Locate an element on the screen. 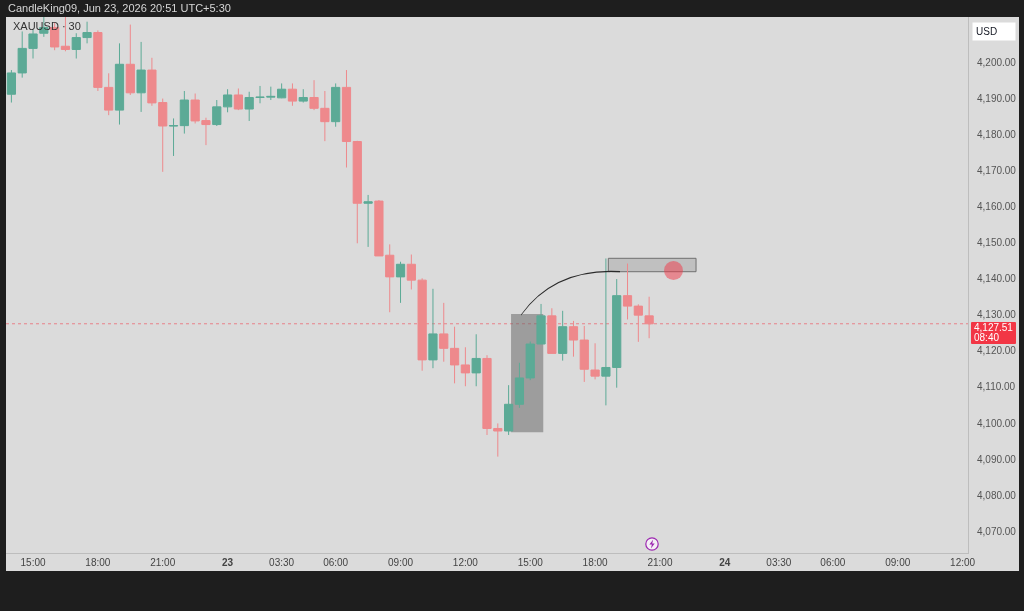 This screenshot has width=1024, height=611. x-tick-label: 23 is located at coordinates (228, 562).